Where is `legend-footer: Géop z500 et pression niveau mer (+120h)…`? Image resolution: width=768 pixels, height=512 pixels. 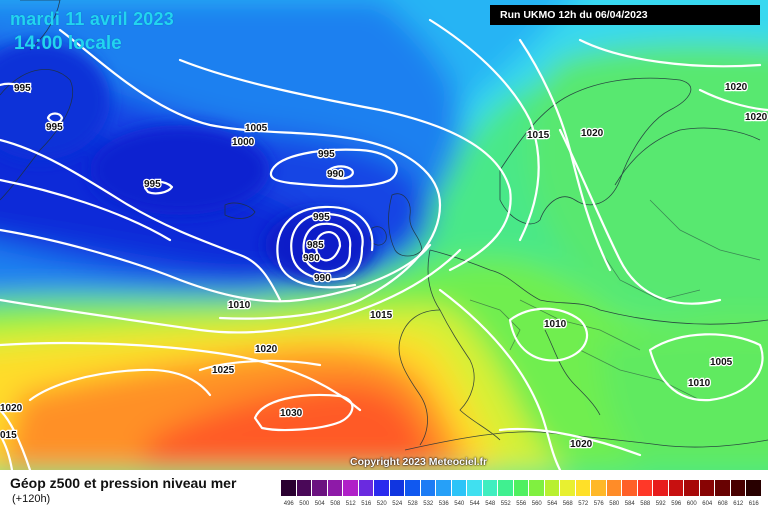 legend-footer: Géop z500 et pression niveau mer (+120h)… is located at coordinates (384, 491).